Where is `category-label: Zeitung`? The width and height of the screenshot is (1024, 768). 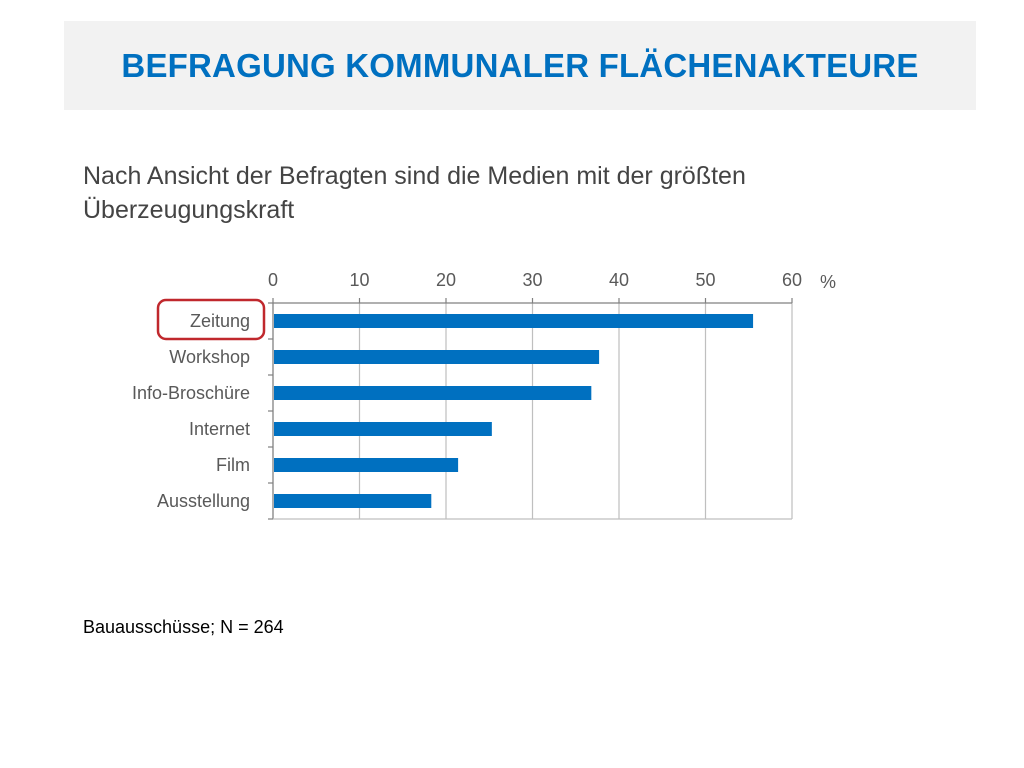
category-label: Zeitung is located at coordinates (220, 321).